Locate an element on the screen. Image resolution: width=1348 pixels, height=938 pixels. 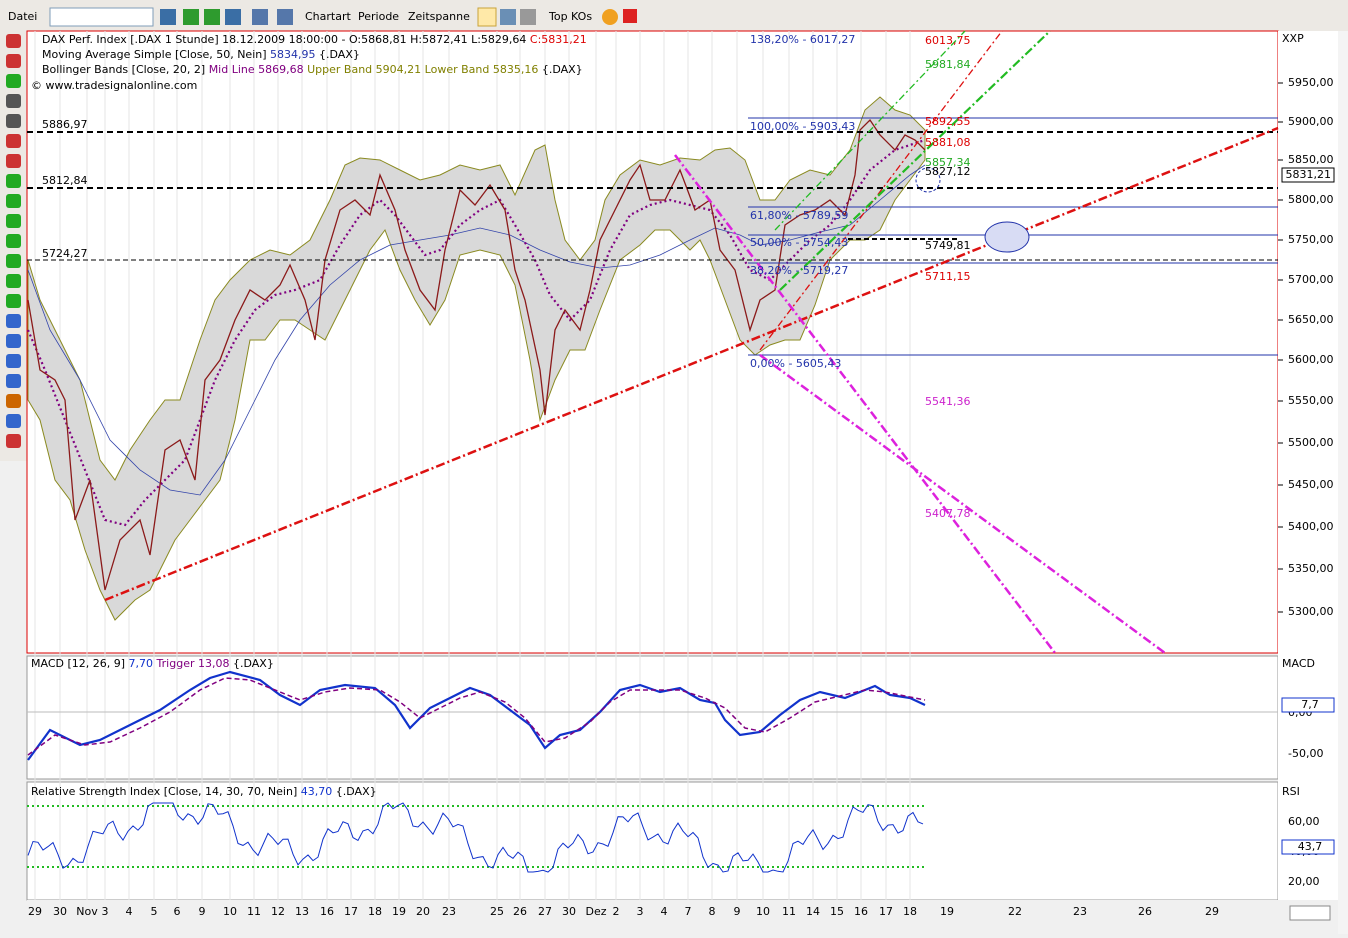
last-price: 5831,21 is located at coordinates (1309, 174).